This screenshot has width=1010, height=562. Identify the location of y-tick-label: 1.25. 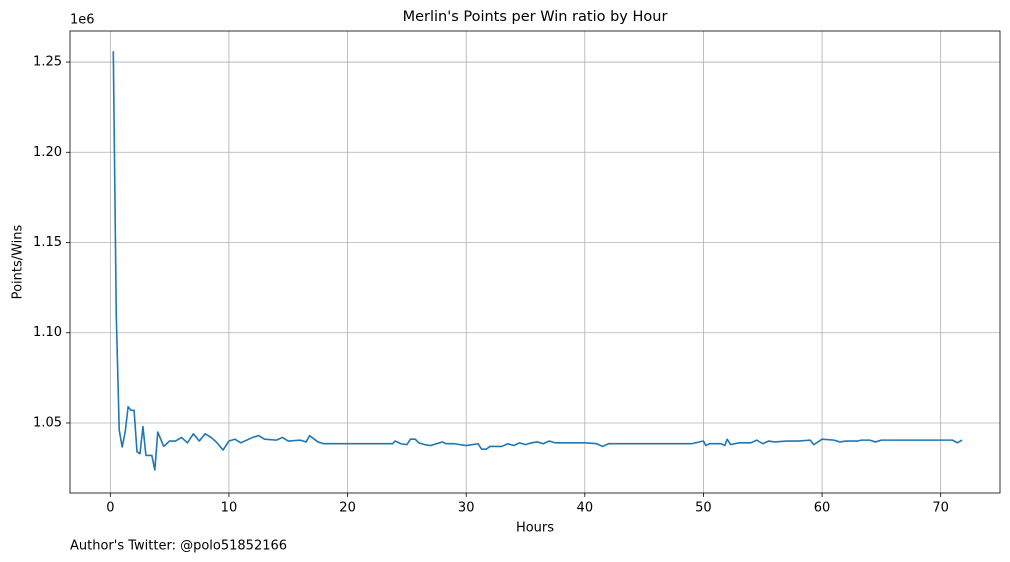
(47, 62).